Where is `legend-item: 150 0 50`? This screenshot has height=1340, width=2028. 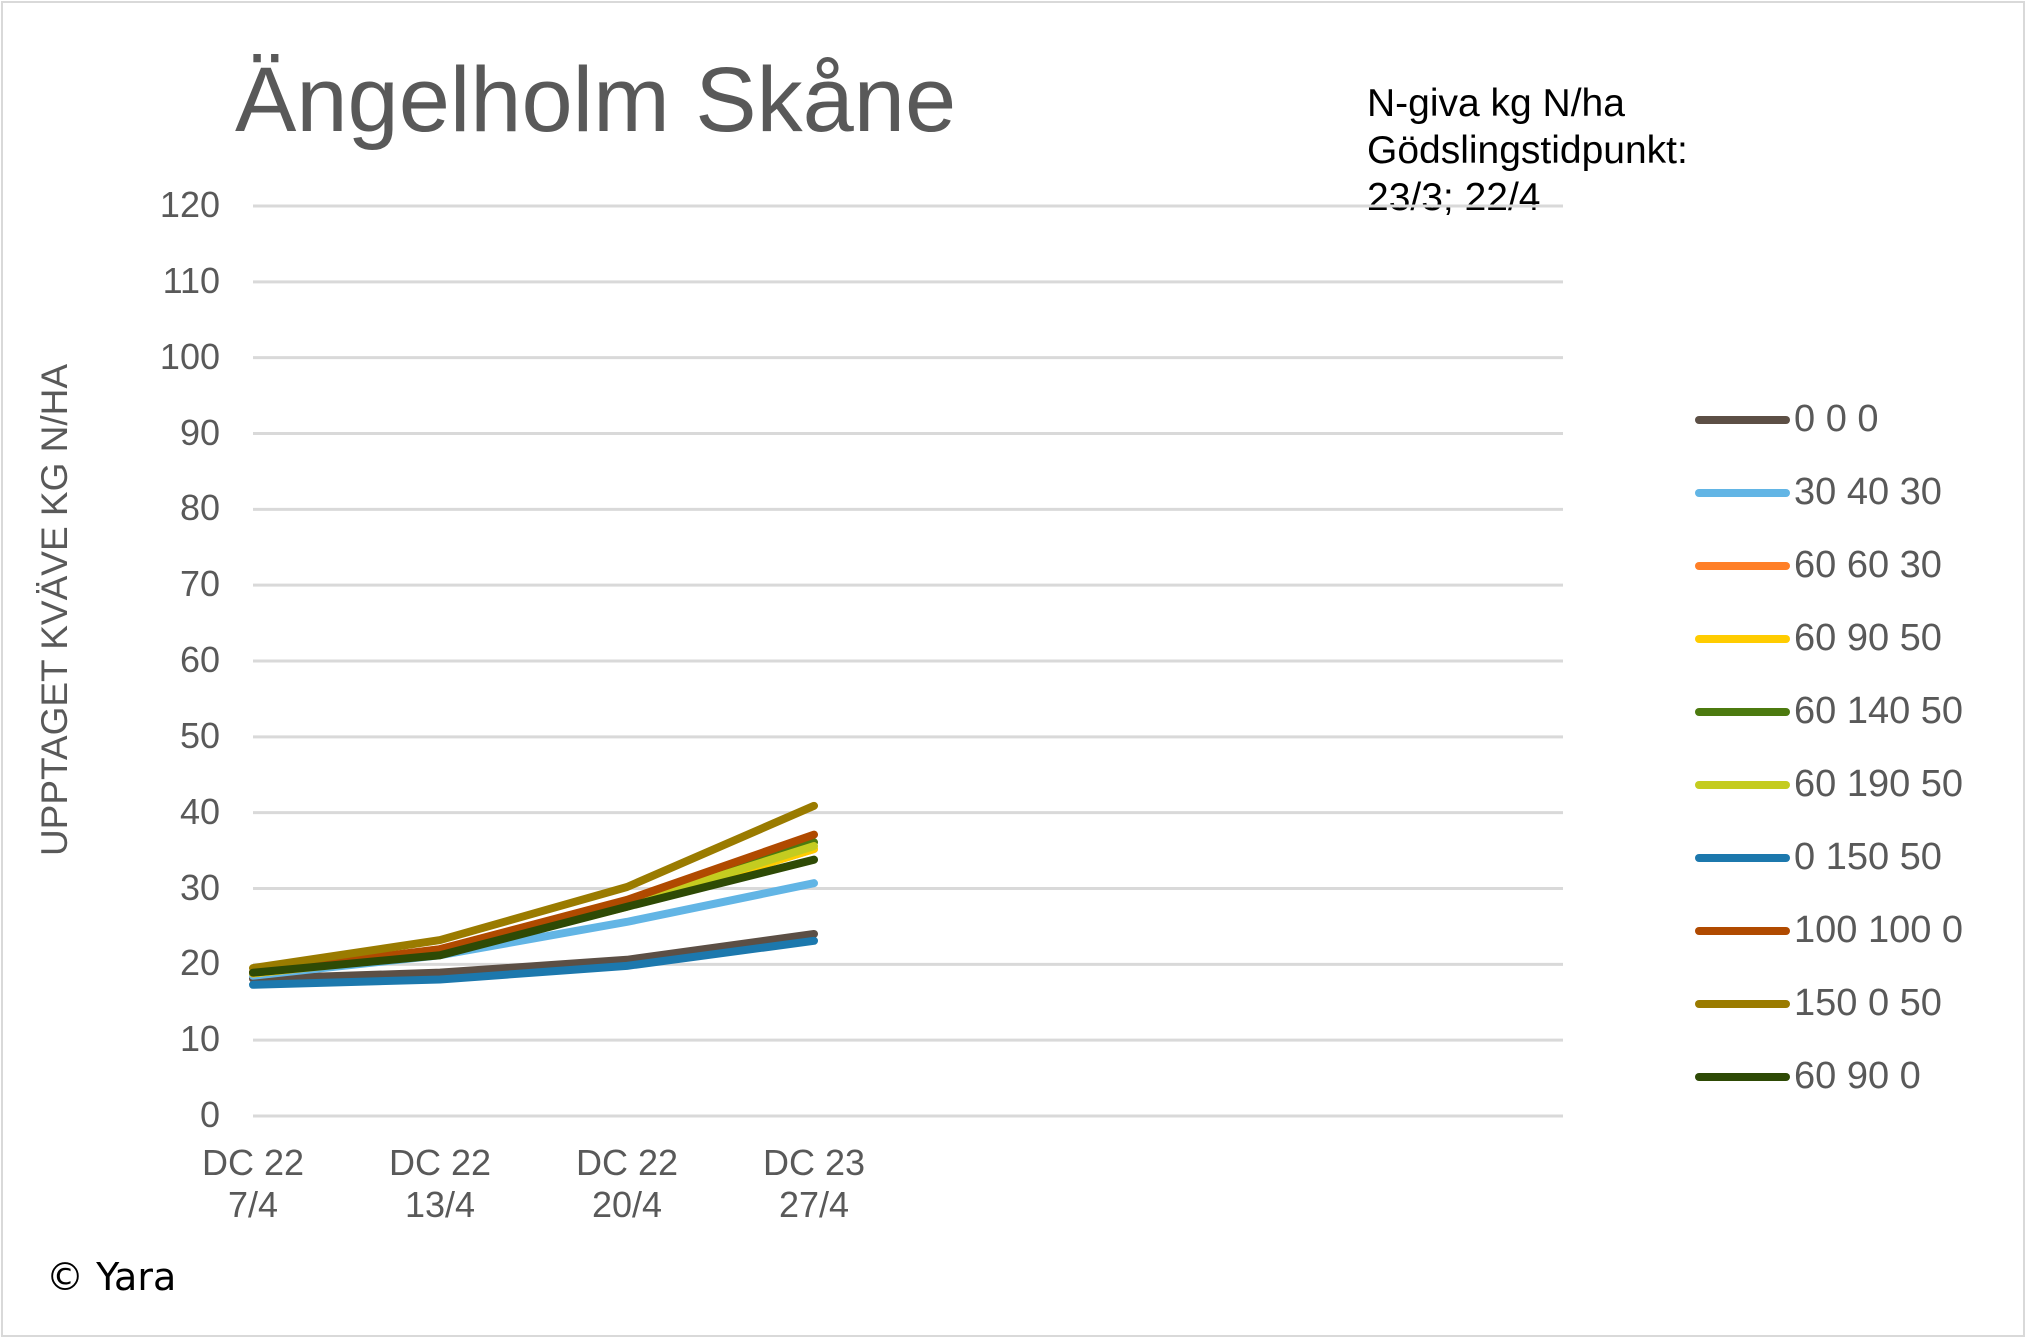 legend-item: 150 0 50 is located at coordinates (1829, 1003).